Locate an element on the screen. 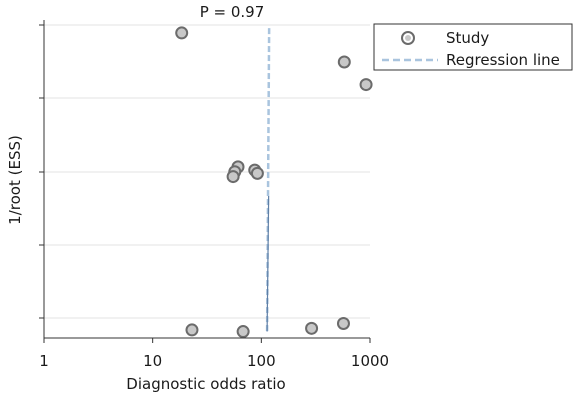  legend-study-marker is located at coordinates (408, 38).